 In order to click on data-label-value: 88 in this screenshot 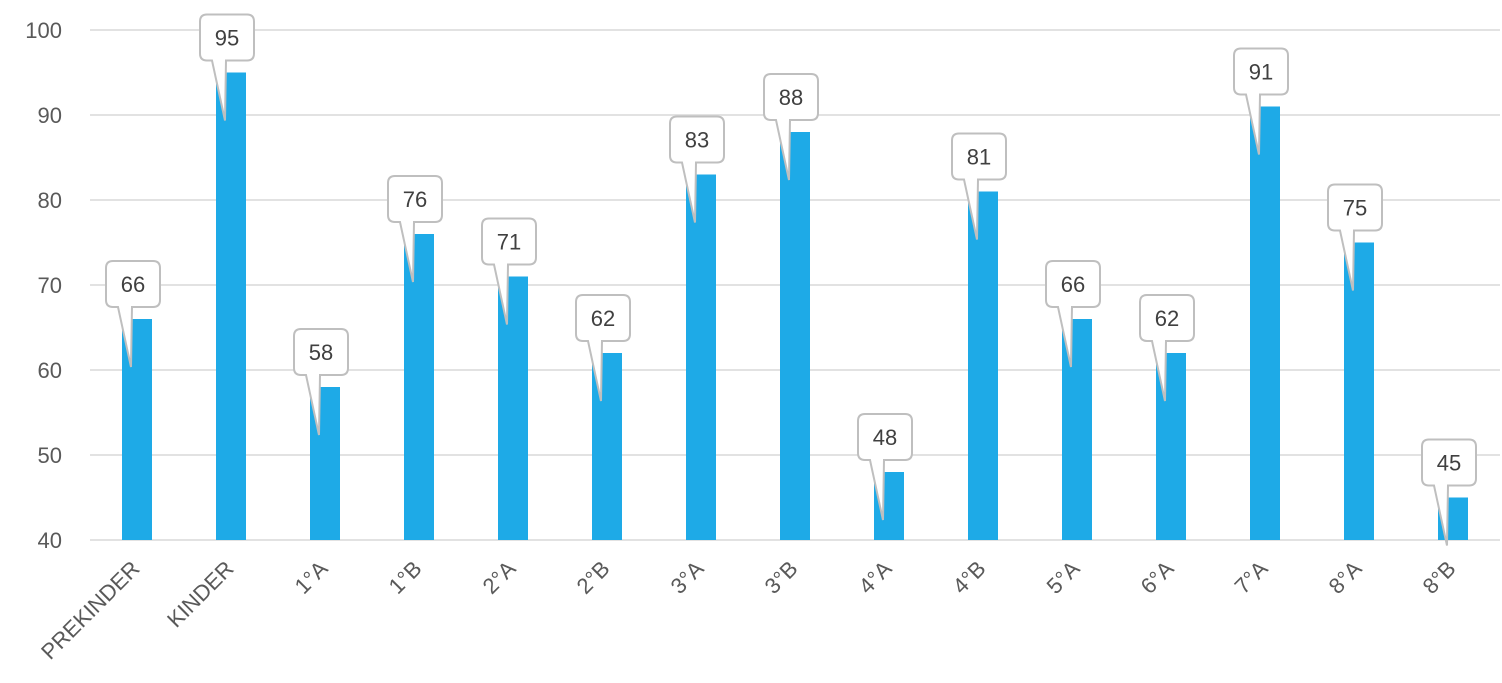, I will do `click(791, 97)`.